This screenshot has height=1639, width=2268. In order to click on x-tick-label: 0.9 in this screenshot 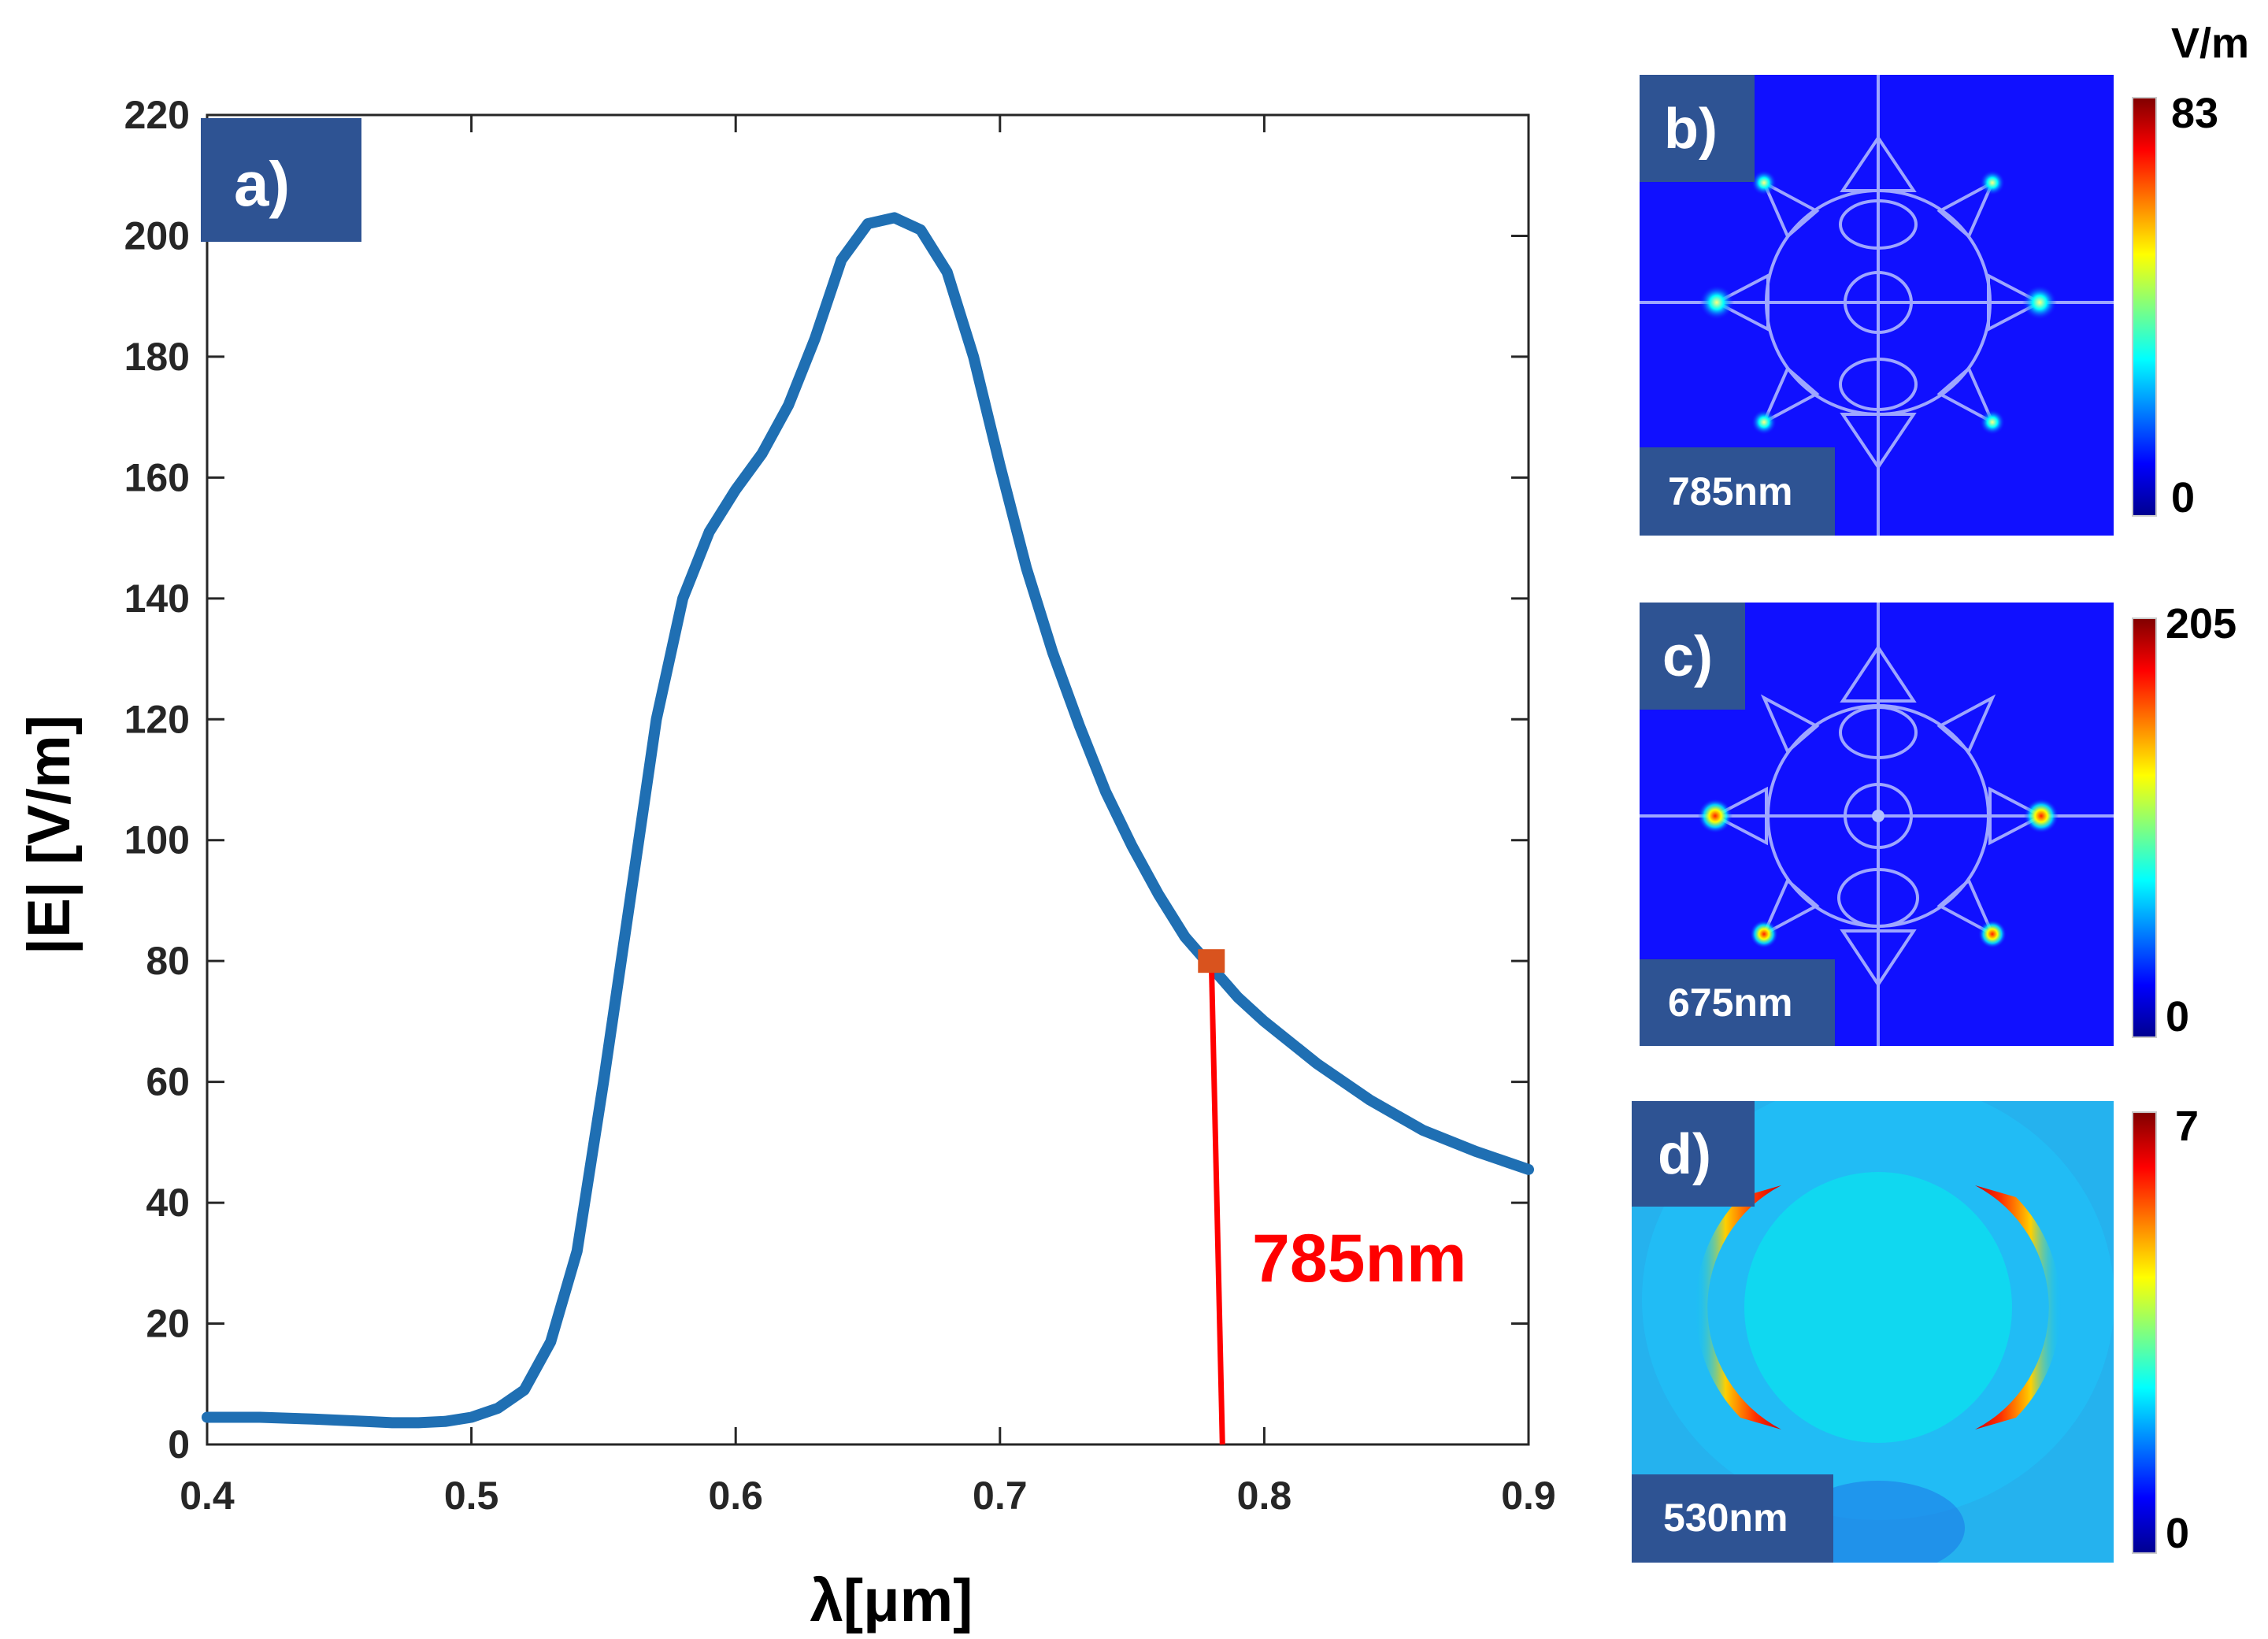, I will do `click(1528, 1496)`.